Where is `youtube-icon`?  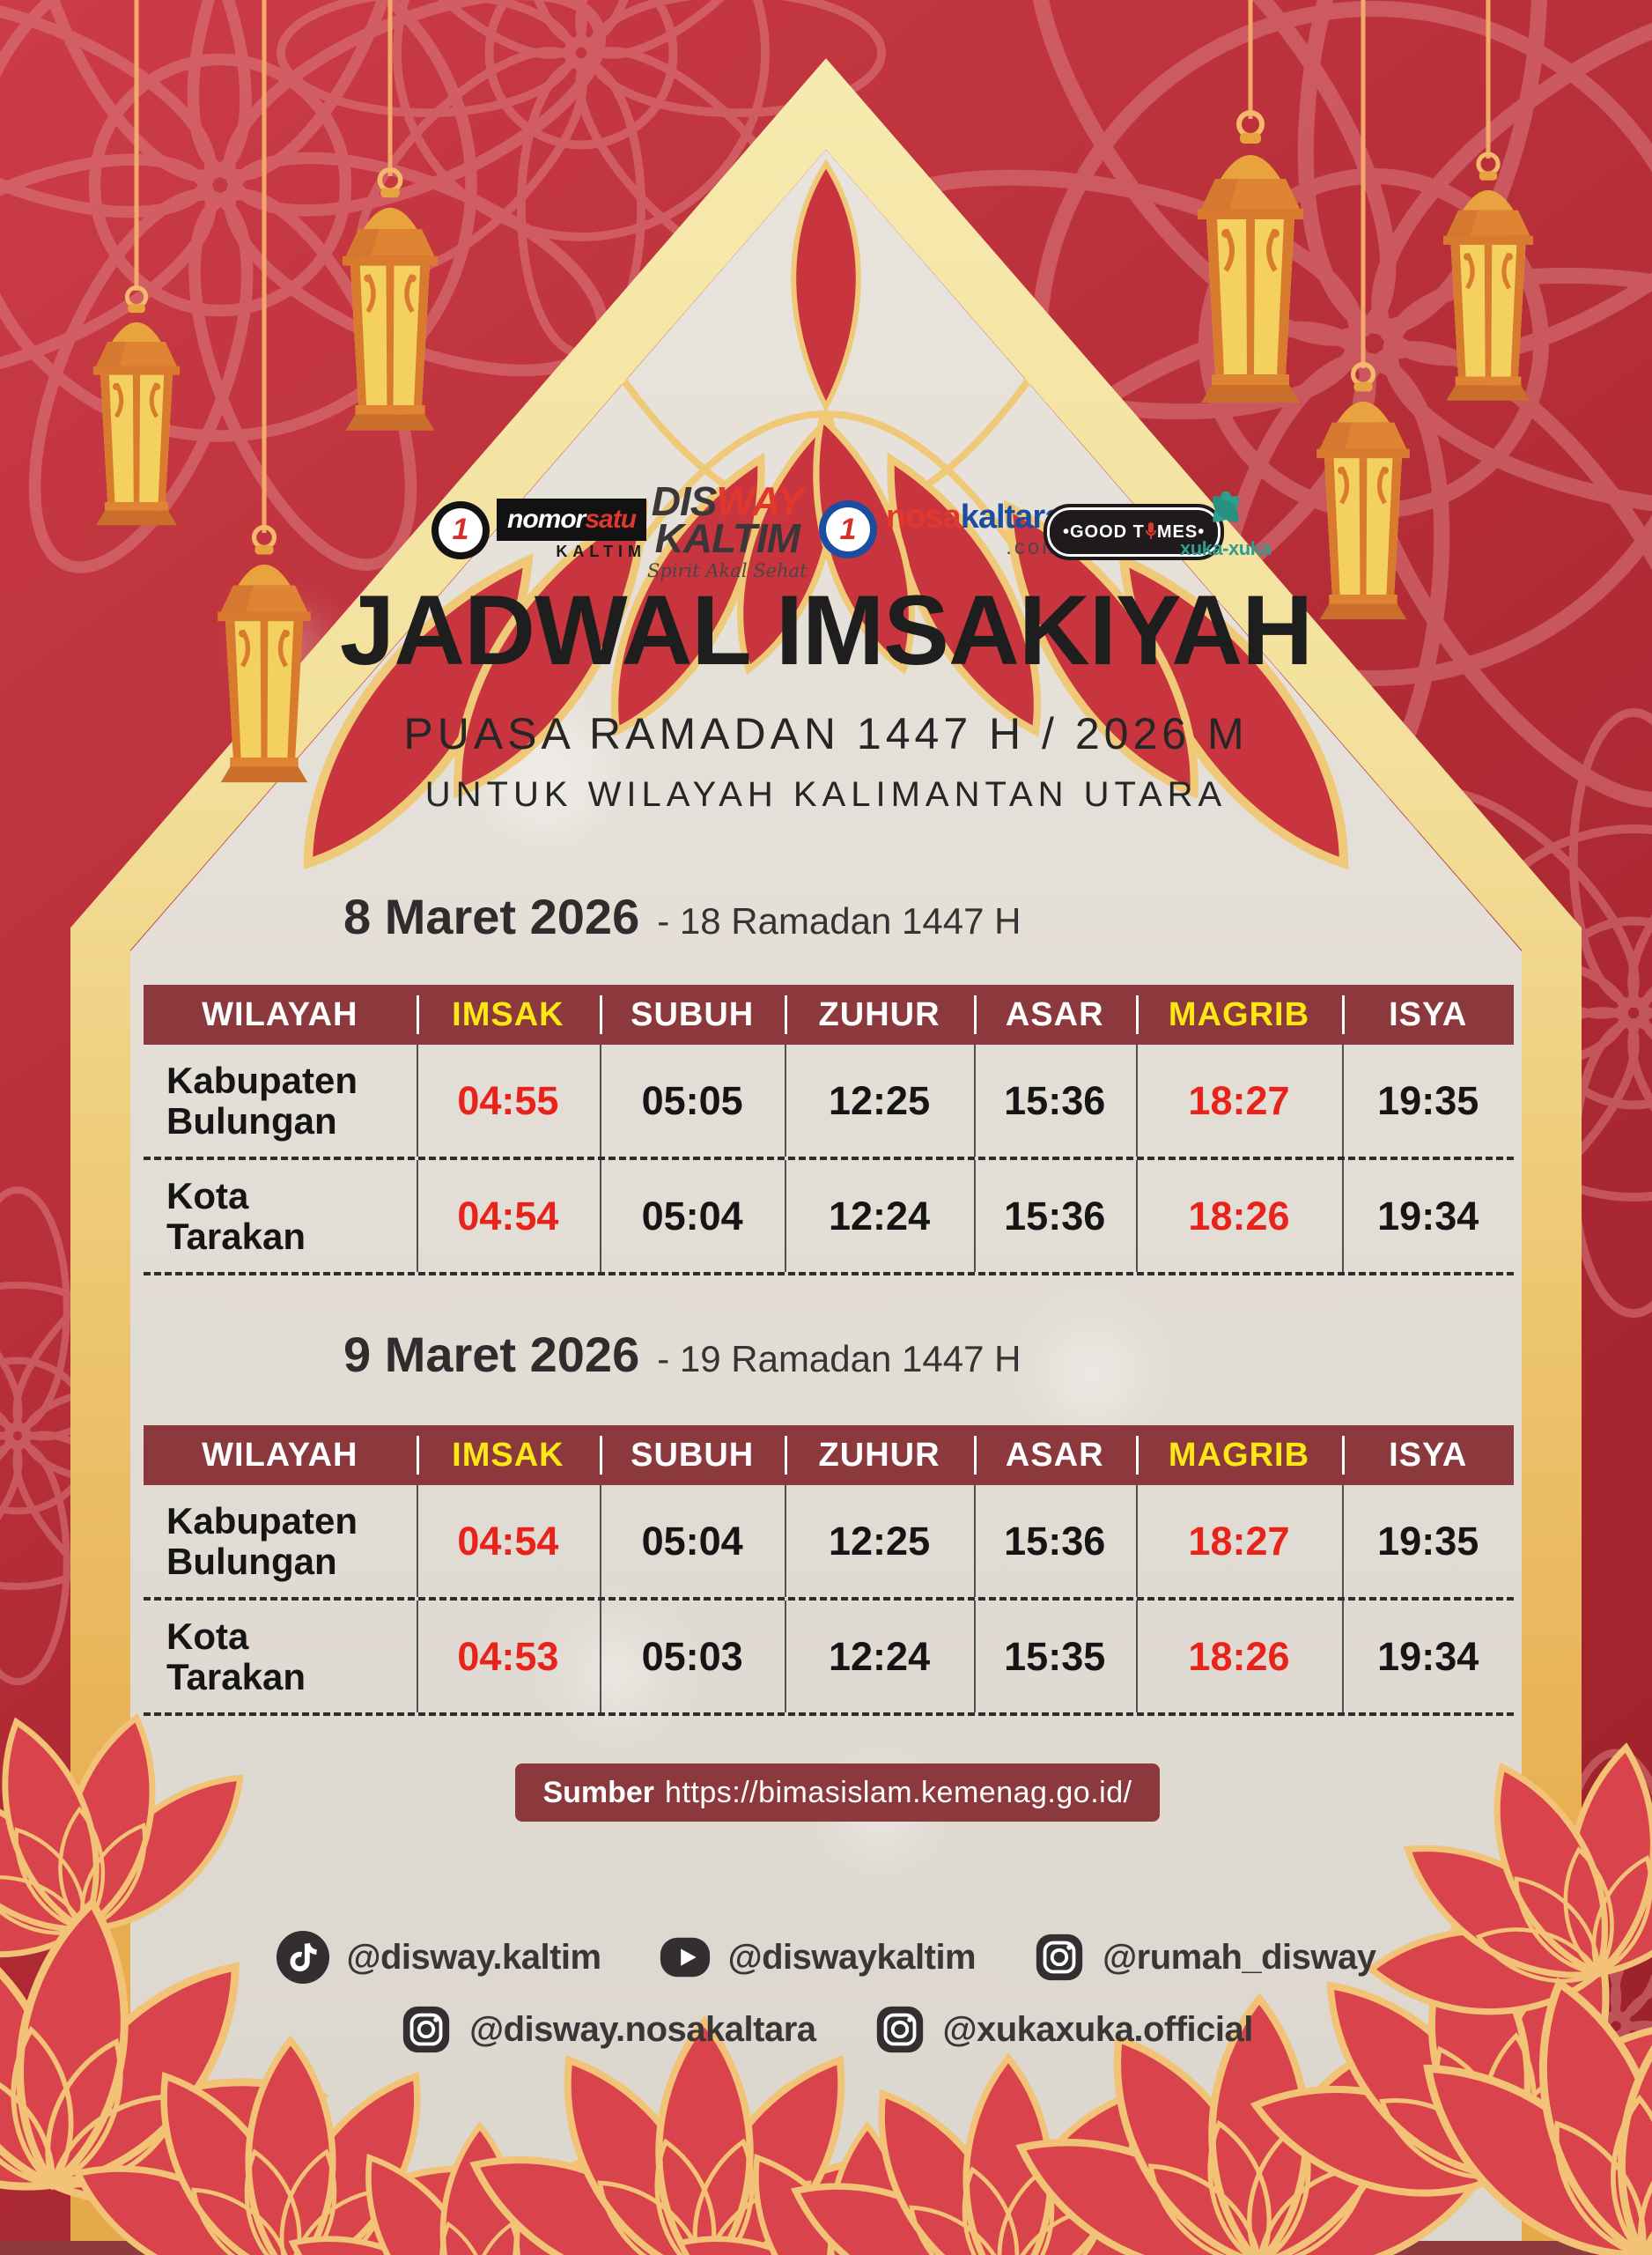
youtube-icon is located at coordinates (685, 1958).